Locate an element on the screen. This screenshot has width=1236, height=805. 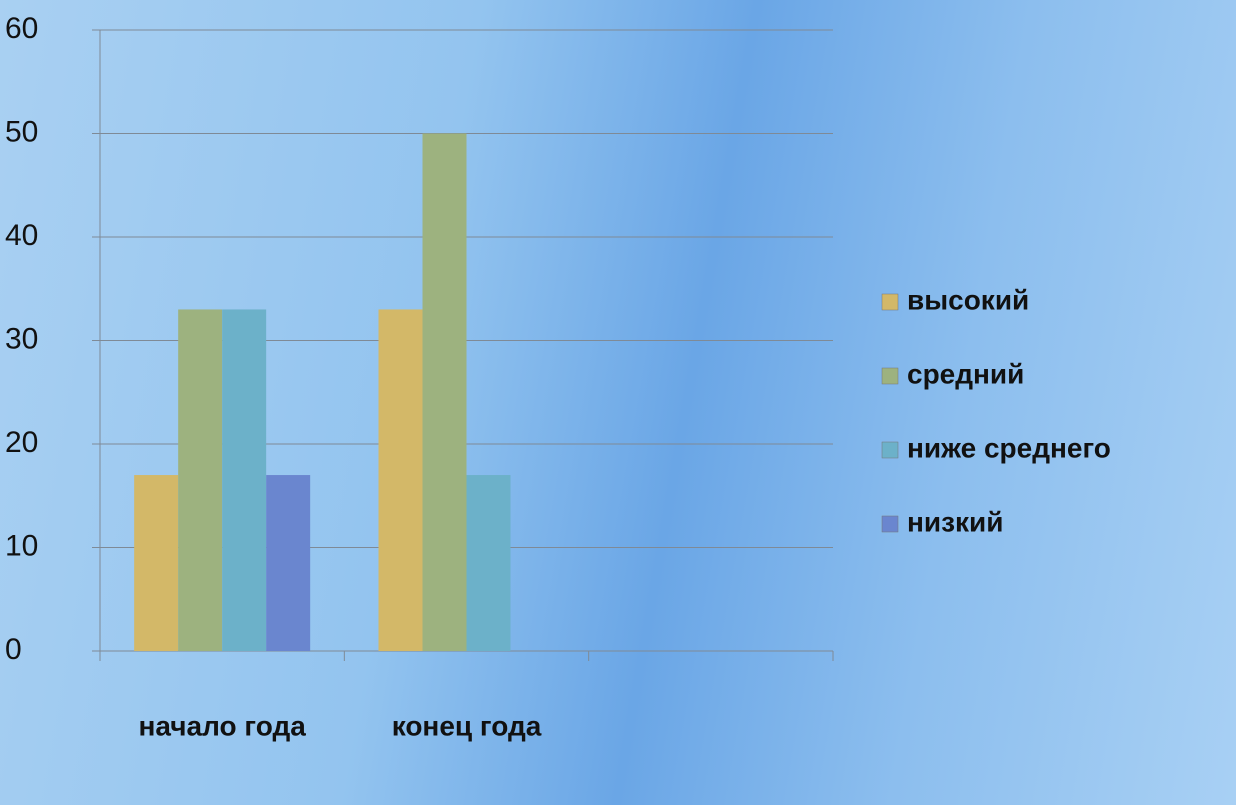
y-tick-label: 50 is located at coordinates (21, 131).